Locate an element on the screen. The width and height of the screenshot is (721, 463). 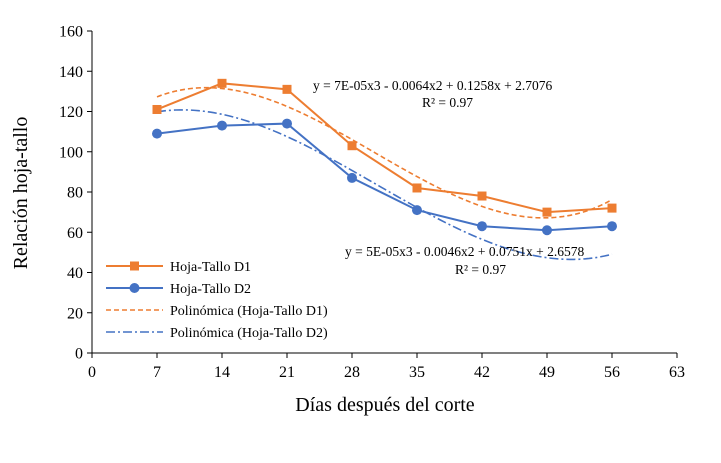
x-tick-label: 7 is located at coordinates (157, 372).